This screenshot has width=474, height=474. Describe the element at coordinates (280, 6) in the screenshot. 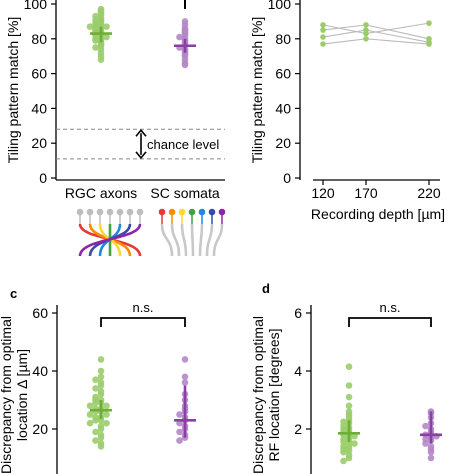

I see `panel-b-y-tick-label: 100` at that location.